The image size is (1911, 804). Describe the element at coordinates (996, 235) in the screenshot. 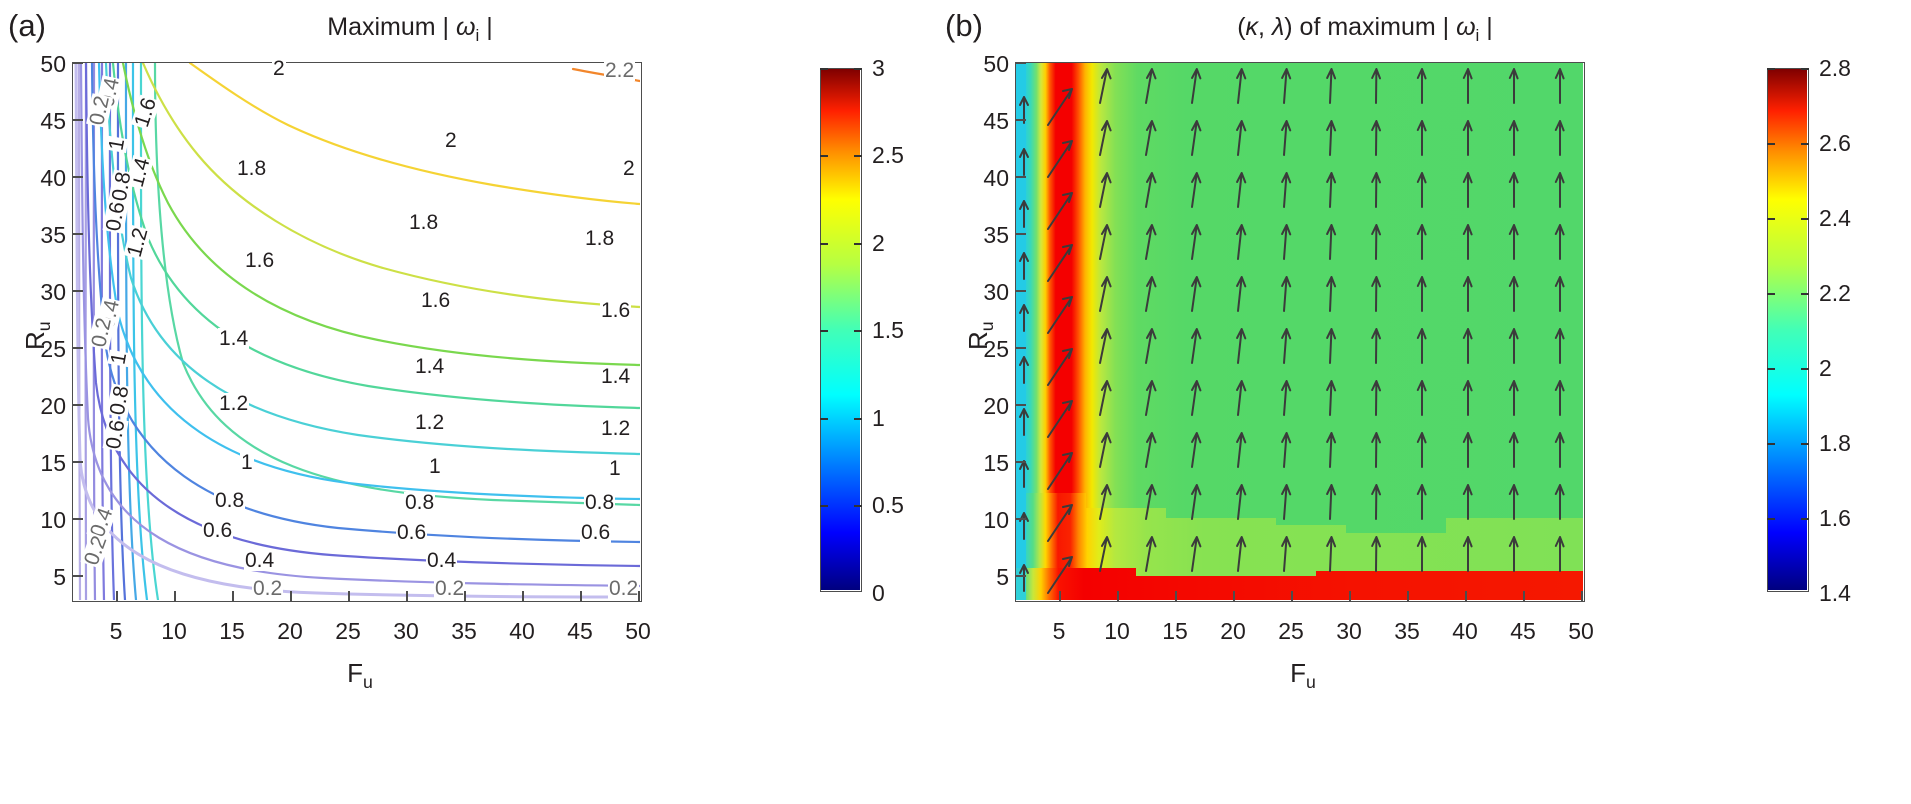

I see `panel-b-ytick-35: 35` at that location.